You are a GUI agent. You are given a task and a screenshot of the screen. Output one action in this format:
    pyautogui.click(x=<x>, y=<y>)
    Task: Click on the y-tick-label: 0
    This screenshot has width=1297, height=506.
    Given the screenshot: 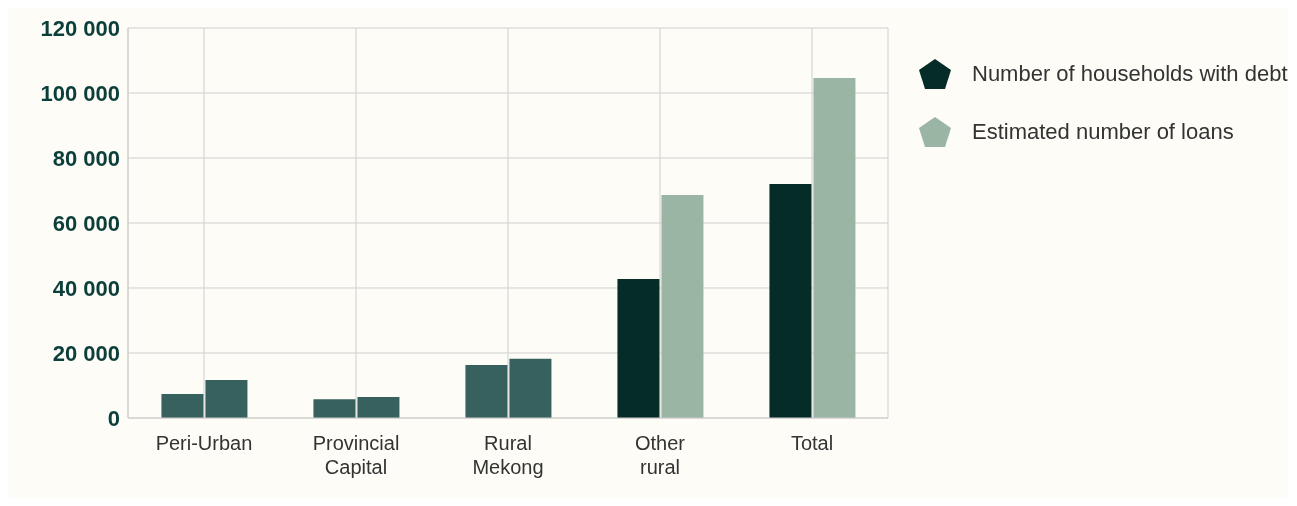 What is the action you would take?
    pyautogui.click(x=113, y=418)
    